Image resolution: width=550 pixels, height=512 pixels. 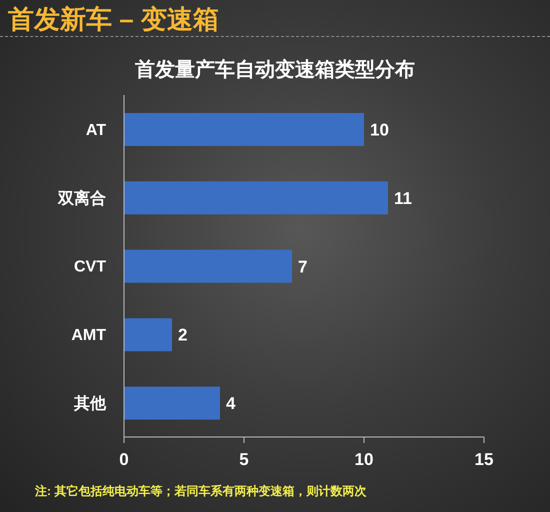 I want to click on y-tick-label: CVT, so click(x=90, y=267).